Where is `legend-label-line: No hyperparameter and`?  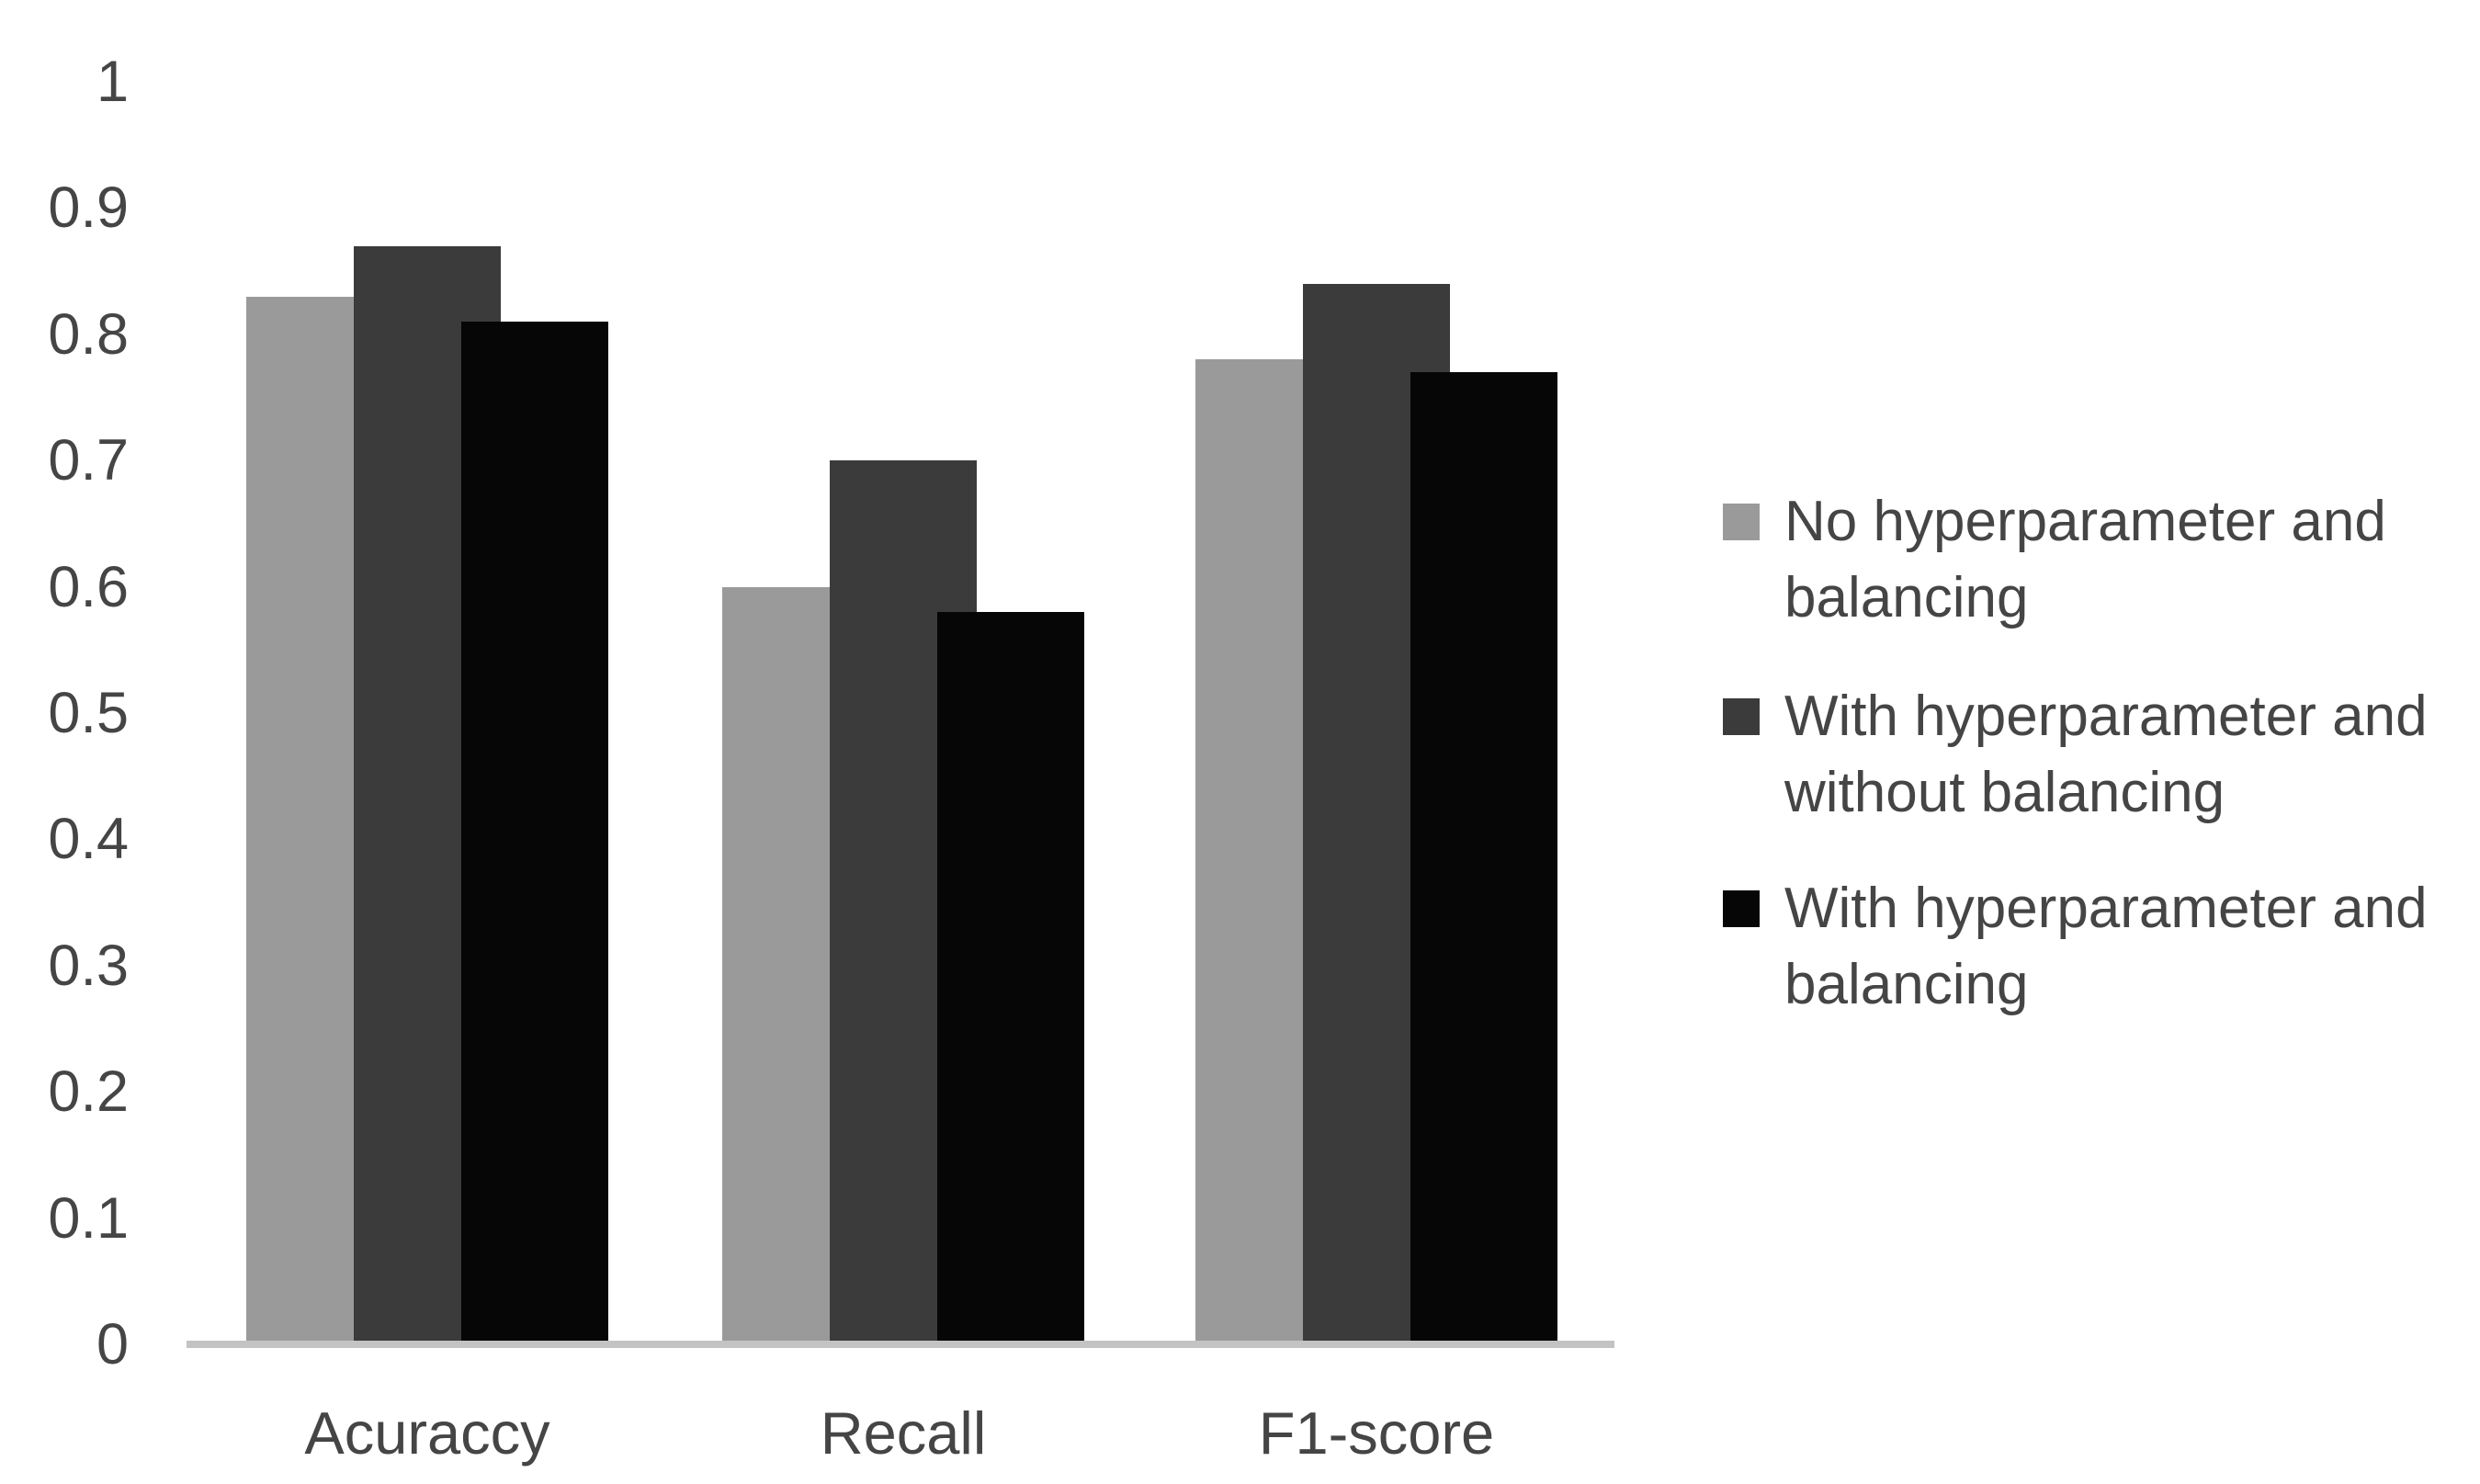
legend-label-line: No hyperparameter and is located at coordinates (2085, 521).